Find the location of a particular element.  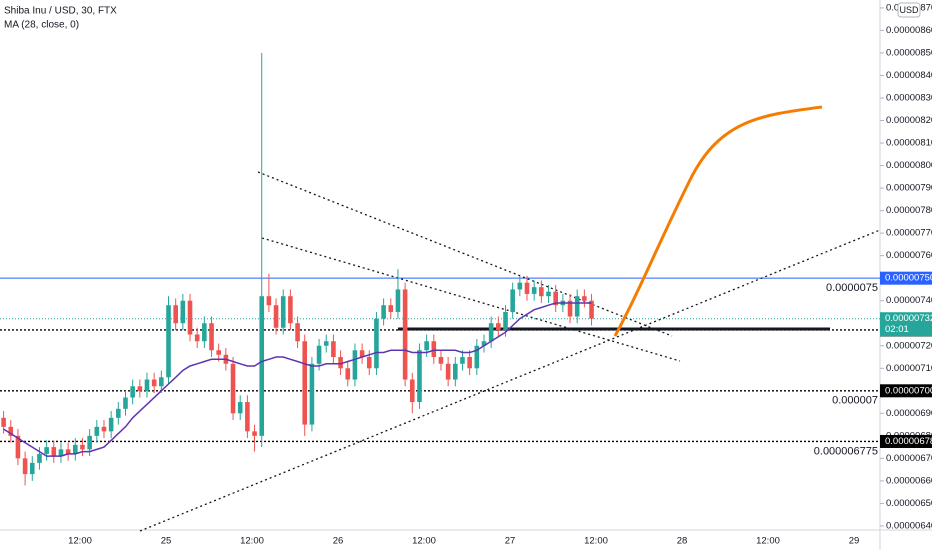

y-tick-label: 0.00000720 is located at coordinates (909, 345).